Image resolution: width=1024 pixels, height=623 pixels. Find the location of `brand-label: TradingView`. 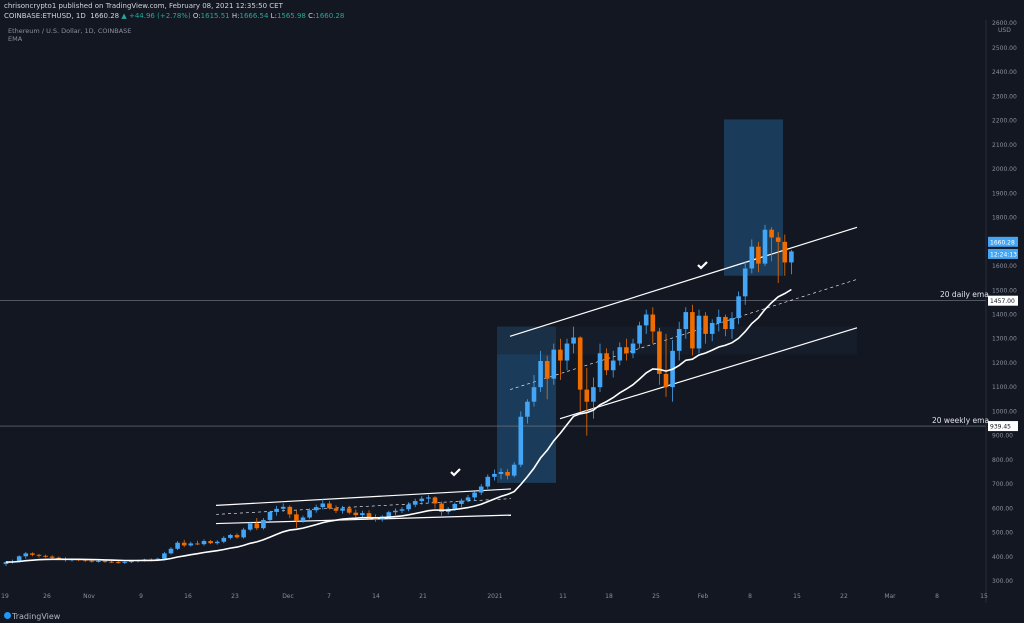

brand-label: TradingView is located at coordinates (36, 616).